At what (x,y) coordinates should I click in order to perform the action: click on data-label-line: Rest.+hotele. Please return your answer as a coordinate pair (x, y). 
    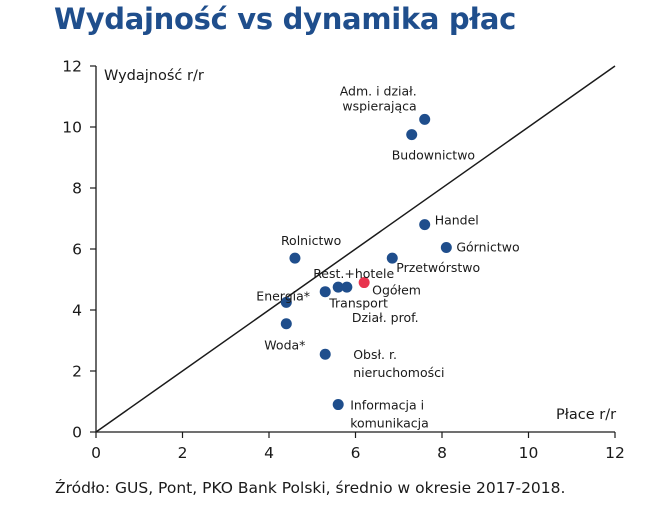
    Looking at the image, I should click on (353, 273).